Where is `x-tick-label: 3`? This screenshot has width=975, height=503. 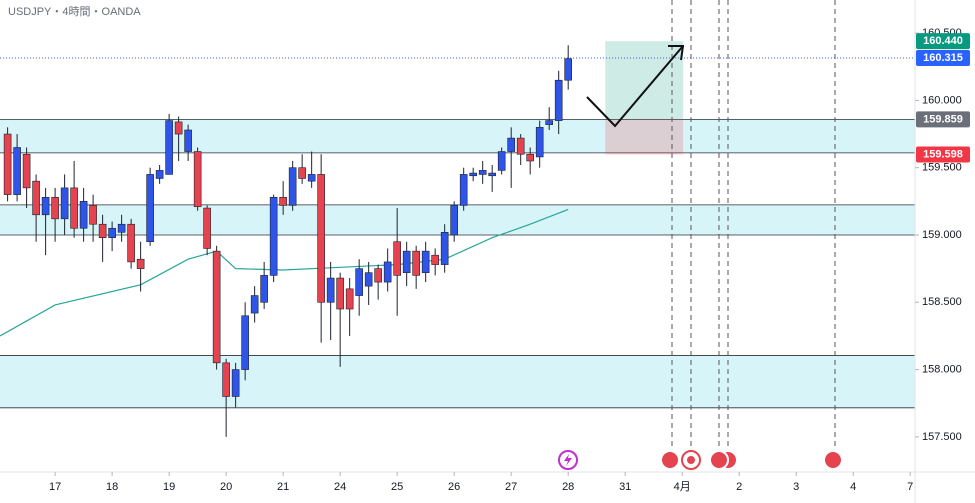 x-tick-label: 3 is located at coordinates (796, 487).